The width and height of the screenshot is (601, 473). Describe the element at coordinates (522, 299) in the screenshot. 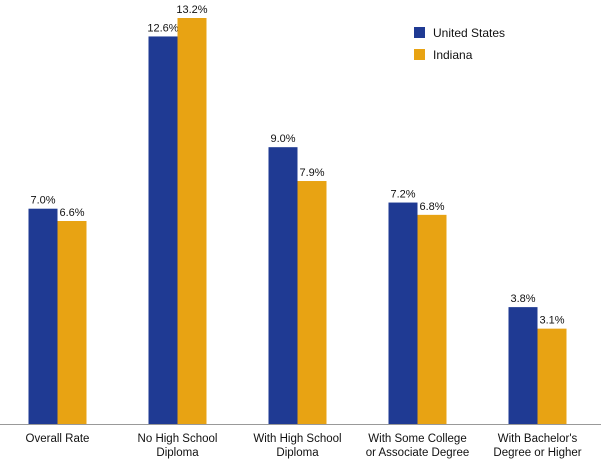

I see `data-label-united-states-5: 3.8%` at that location.